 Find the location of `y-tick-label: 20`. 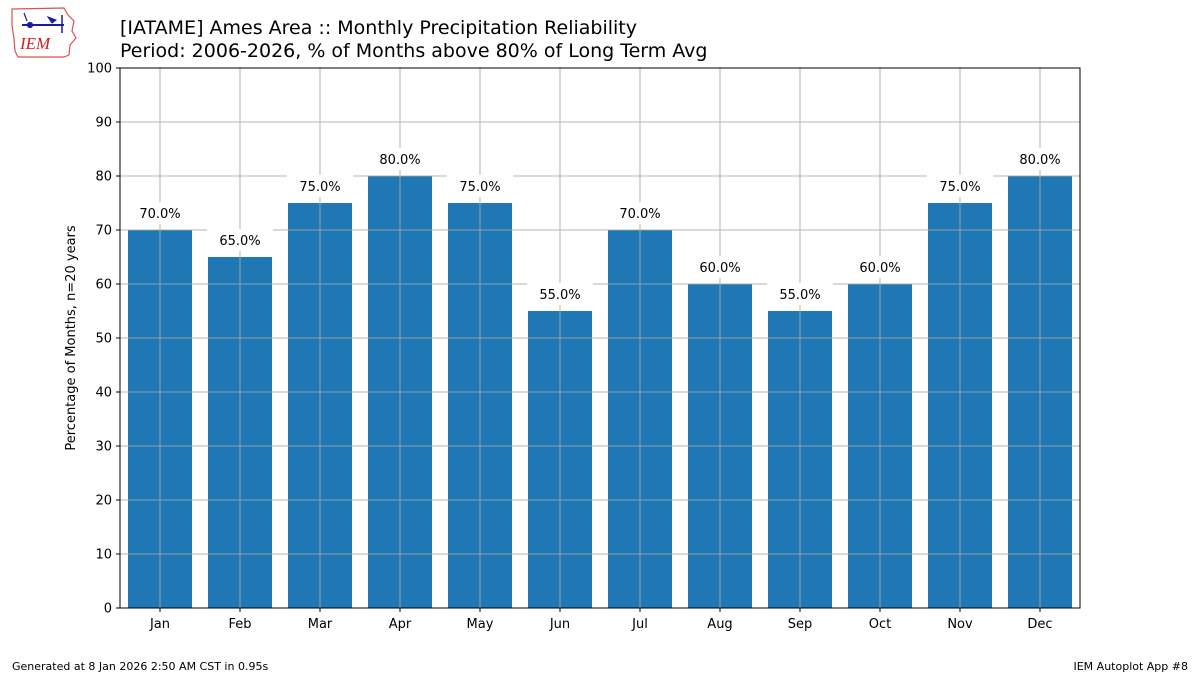

y-tick-label: 20 is located at coordinates (103, 501).